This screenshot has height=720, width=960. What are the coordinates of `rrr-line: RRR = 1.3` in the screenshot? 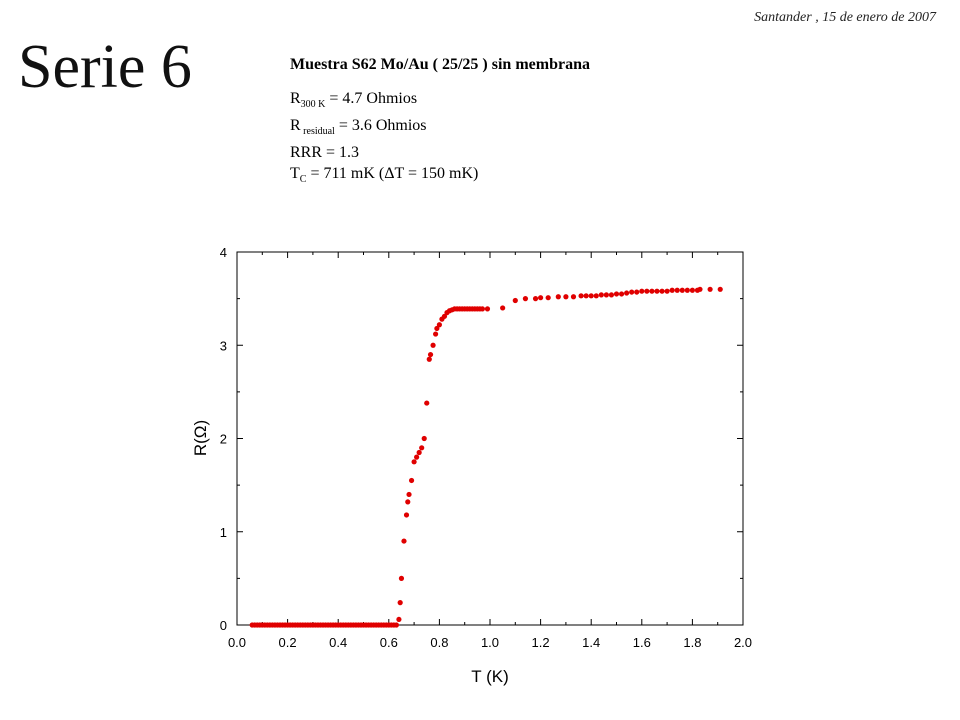 It's located at (325, 153).